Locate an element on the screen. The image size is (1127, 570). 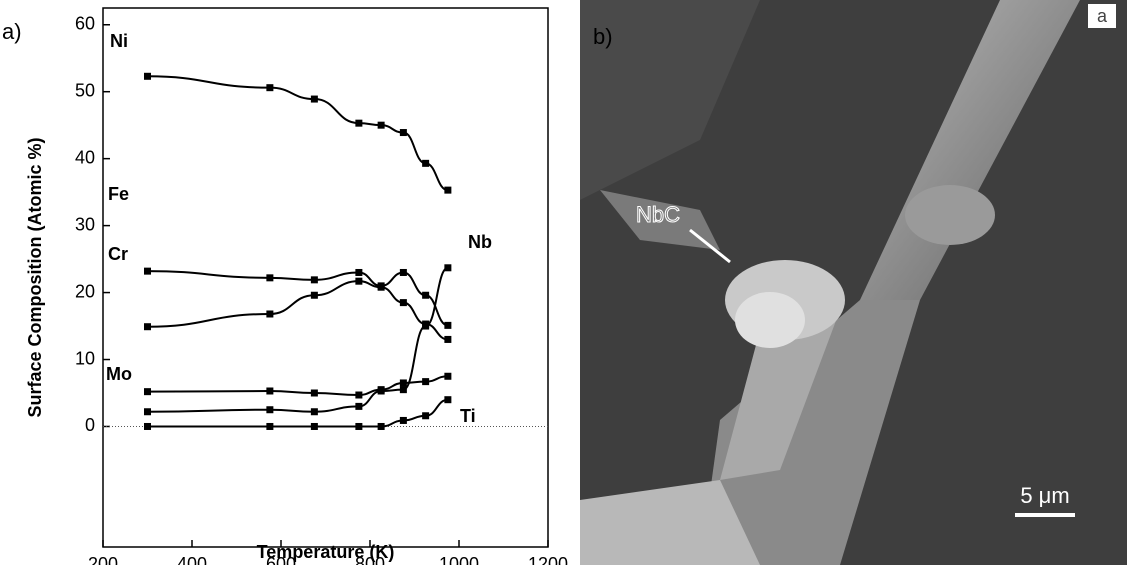
x-axis-title: Temperature (K) is located at coordinates (326, 552).